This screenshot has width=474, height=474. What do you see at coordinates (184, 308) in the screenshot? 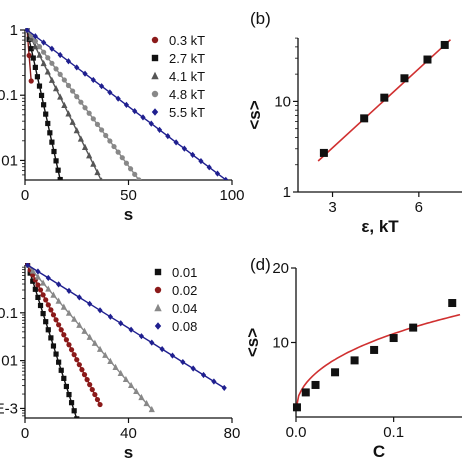
I see `legend-label: 0.04` at bounding box center [184, 308].